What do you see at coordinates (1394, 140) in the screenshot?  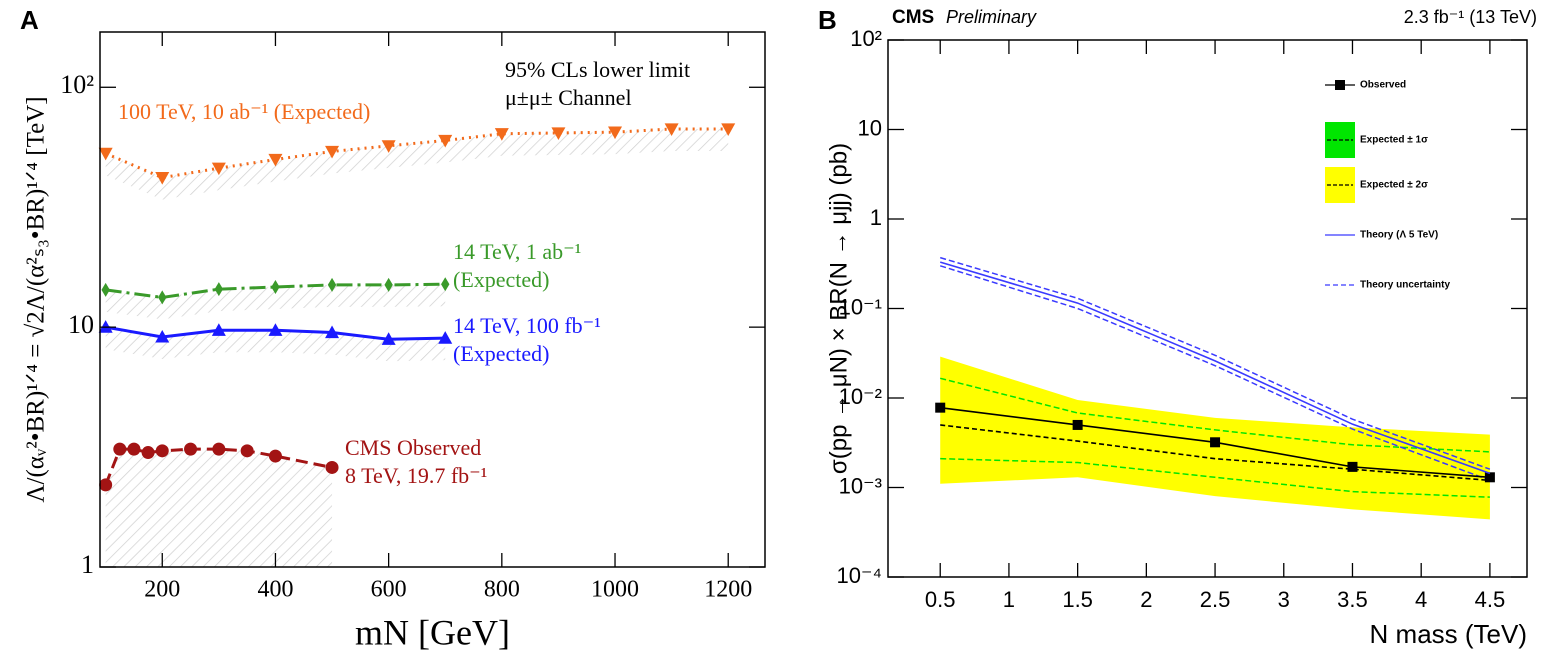 I see `legend-label: Expected ± 1σ` at bounding box center [1394, 140].